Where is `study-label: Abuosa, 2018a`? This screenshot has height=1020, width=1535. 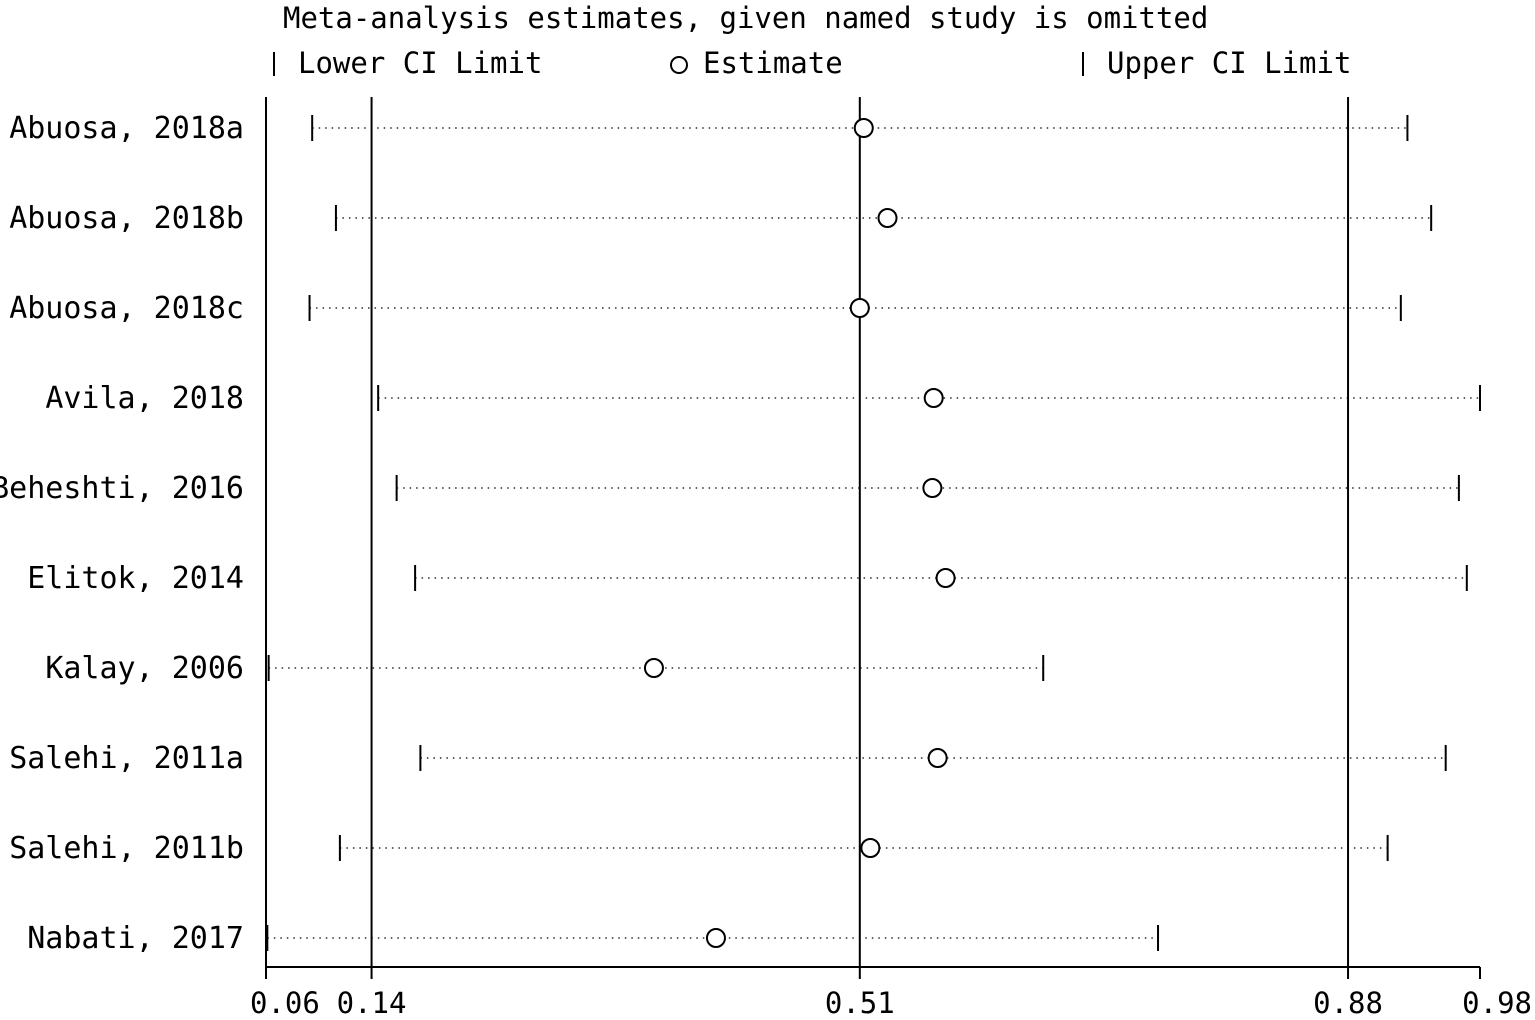 study-label: Abuosa, 2018a is located at coordinates (126, 128).